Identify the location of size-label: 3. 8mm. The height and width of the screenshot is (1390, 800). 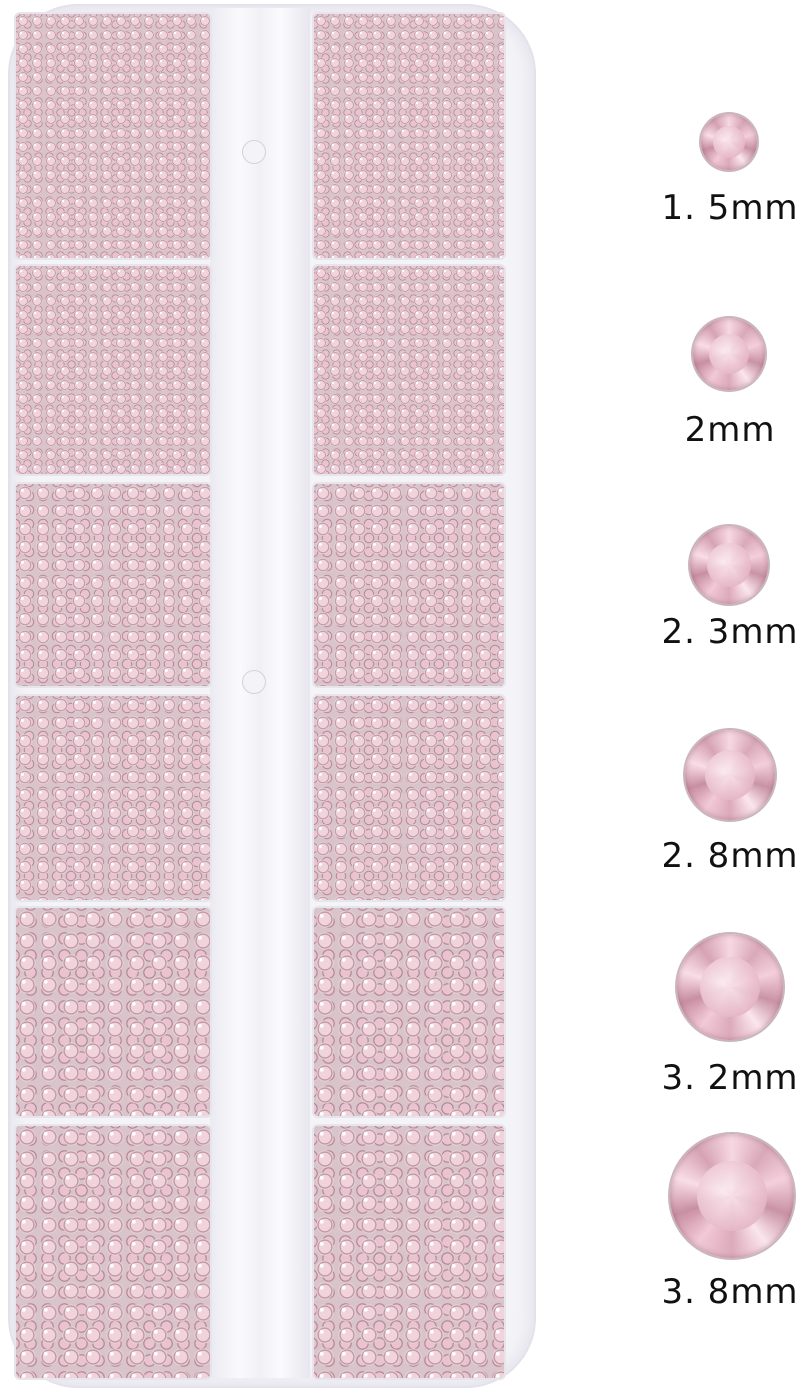
(730, 1292).